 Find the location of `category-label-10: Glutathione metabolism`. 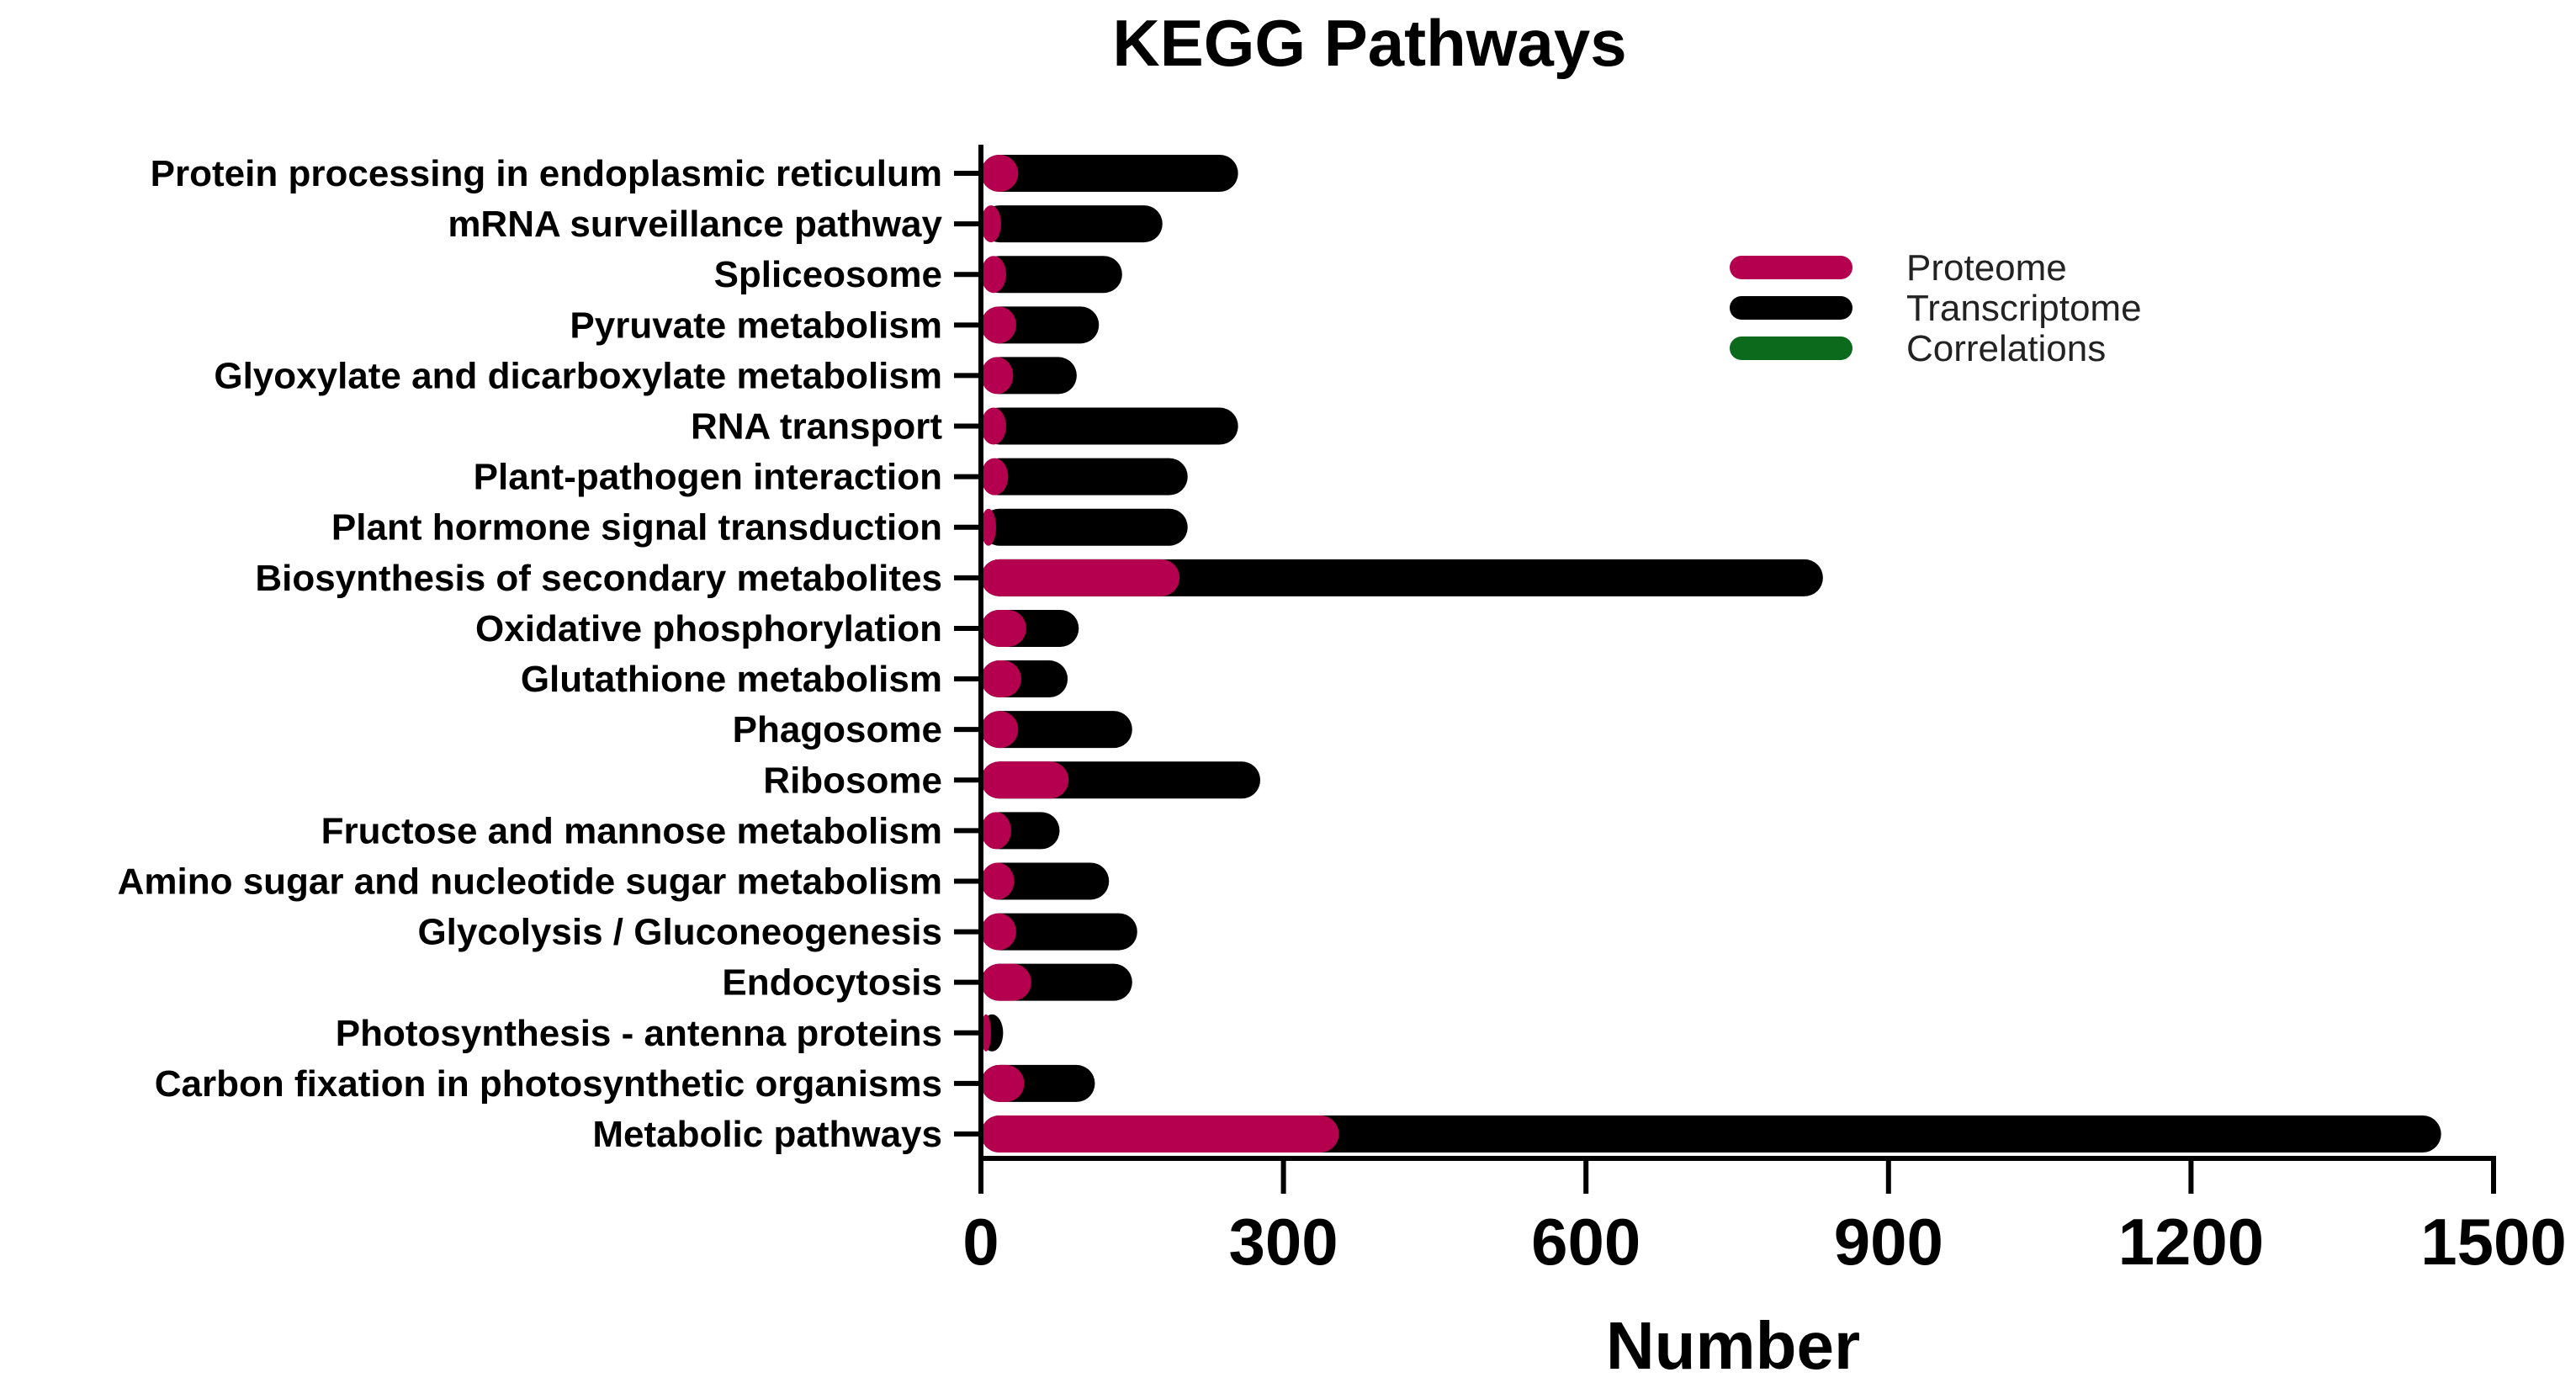

category-label-10: Glutathione metabolism is located at coordinates (731, 679).